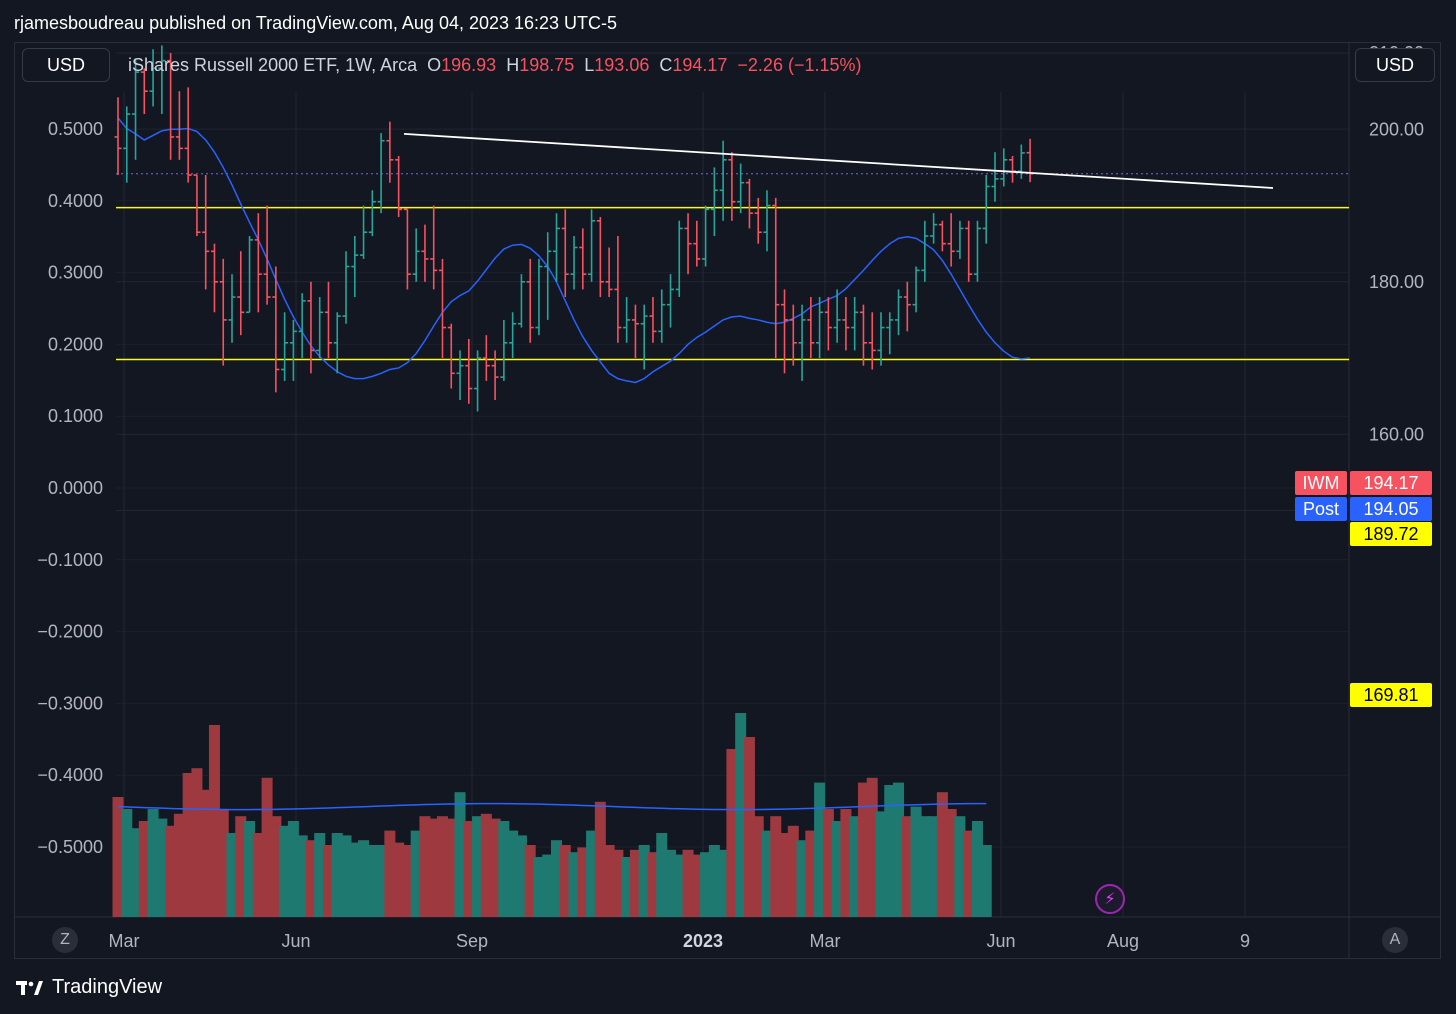 The height and width of the screenshot is (1014, 1456). Describe the element at coordinates (75, 273) in the screenshot. I see `left-axis-tick-label: 0.3000` at that location.